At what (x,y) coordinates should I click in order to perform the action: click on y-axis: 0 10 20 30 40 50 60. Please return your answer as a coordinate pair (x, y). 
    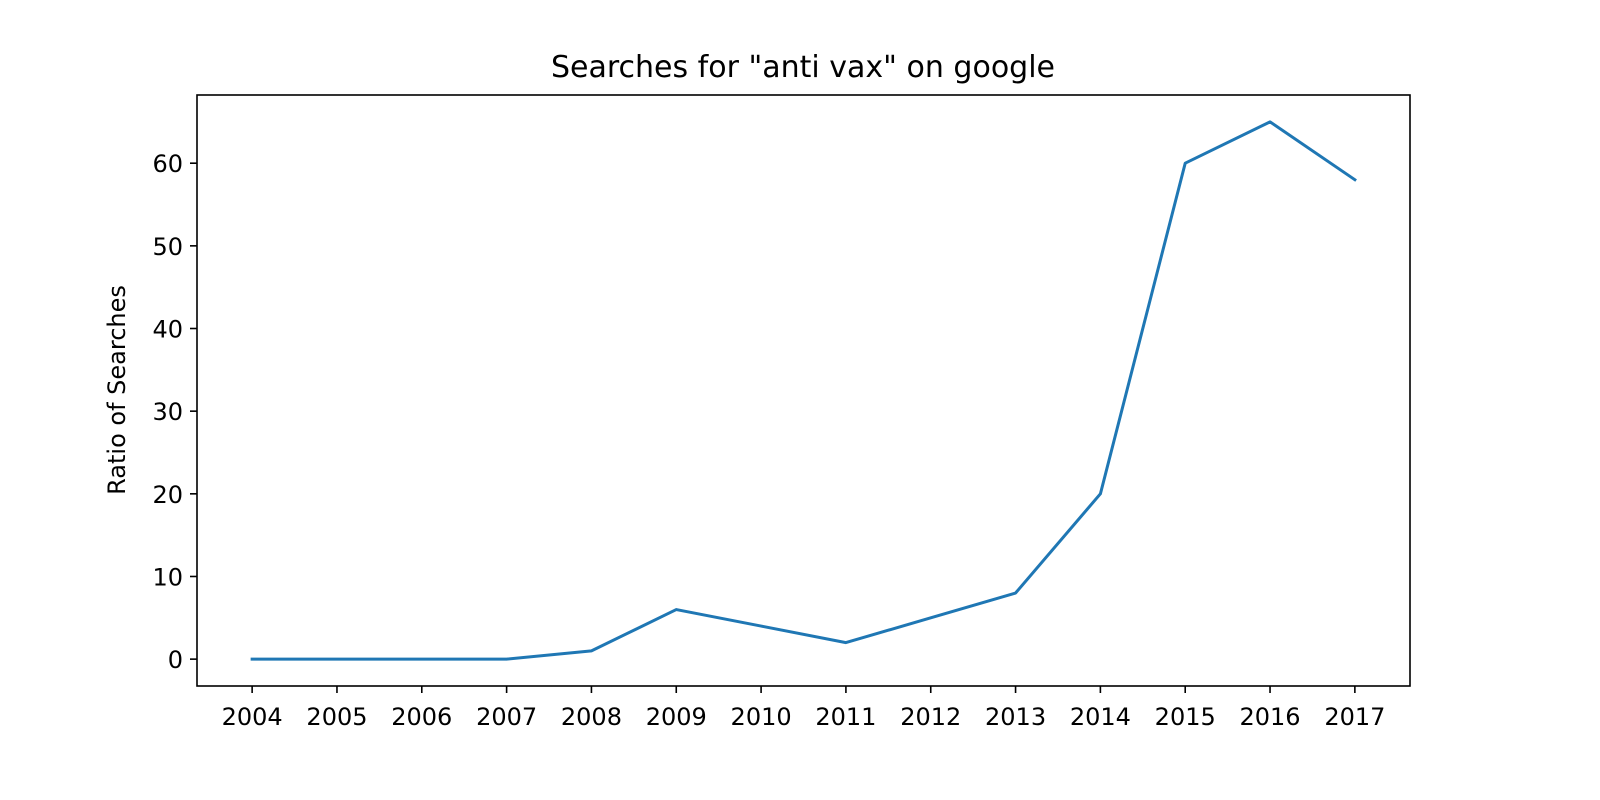
    Looking at the image, I should click on (174, 412).